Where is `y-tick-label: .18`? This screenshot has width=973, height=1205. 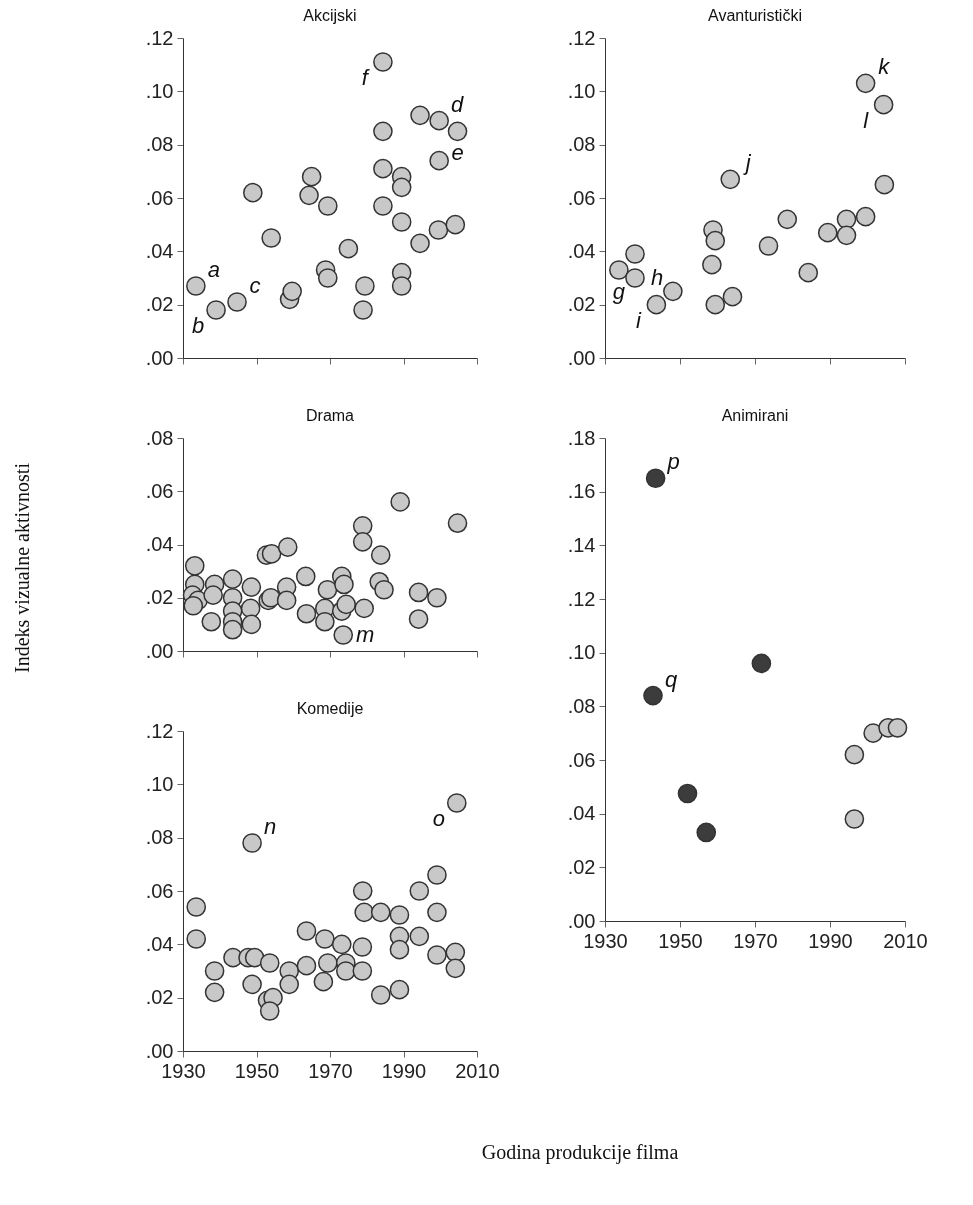 y-tick-label: .18 is located at coordinates (581, 437).